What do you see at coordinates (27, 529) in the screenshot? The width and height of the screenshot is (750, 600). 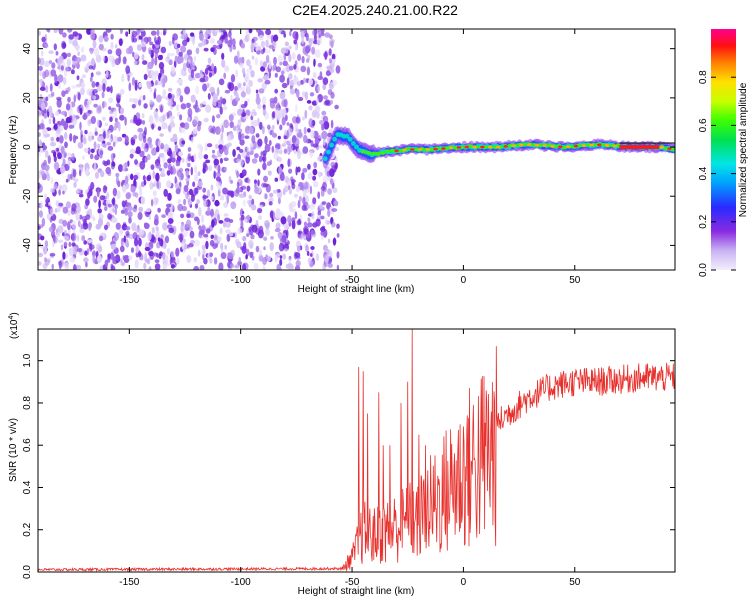 I see `y-tick-label: 0.2` at bounding box center [27, 529].